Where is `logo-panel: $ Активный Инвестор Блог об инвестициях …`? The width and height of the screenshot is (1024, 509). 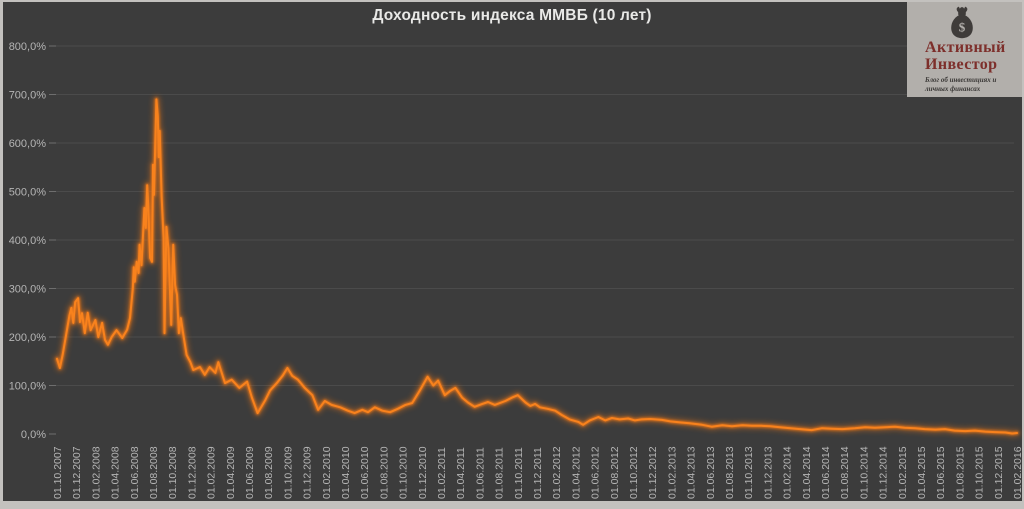 logo-panel: $ Активный Инвестор Блог об инвестициях … is located at coordinates (964, 49).